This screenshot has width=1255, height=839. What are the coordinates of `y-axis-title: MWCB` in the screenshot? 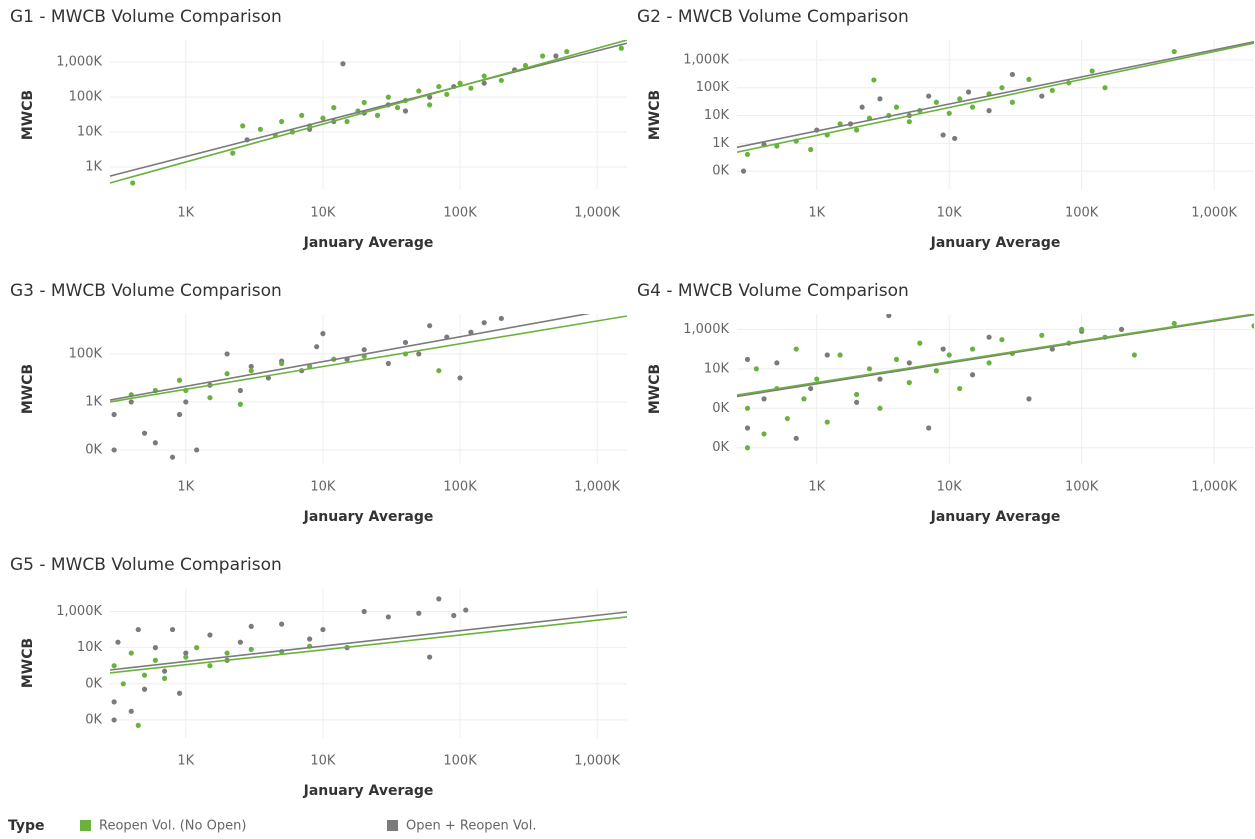 It's located at (655, 115).